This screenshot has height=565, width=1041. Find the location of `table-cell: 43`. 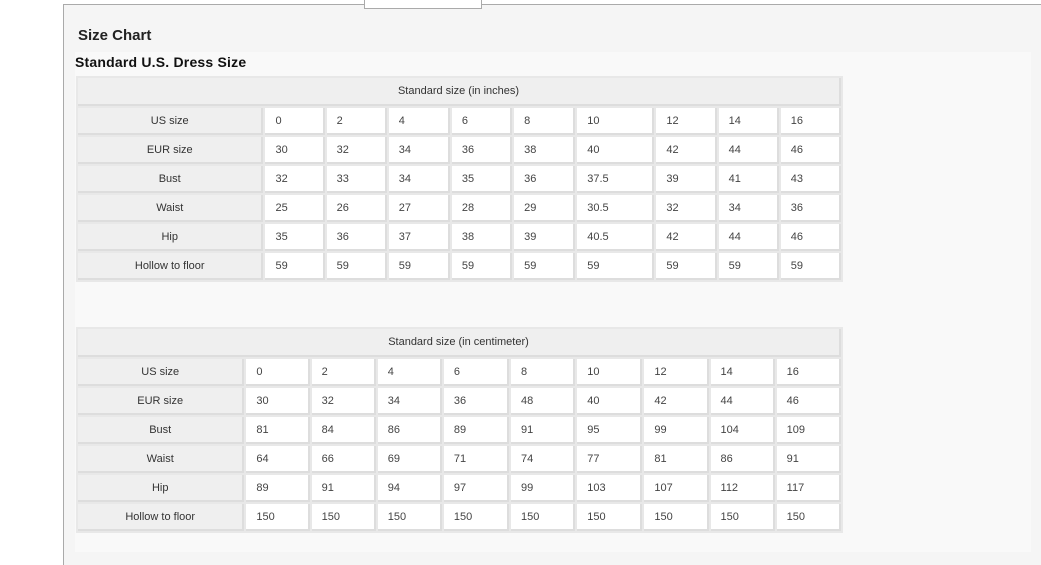

table-cell: 43 is located at coordinates (810, 179).